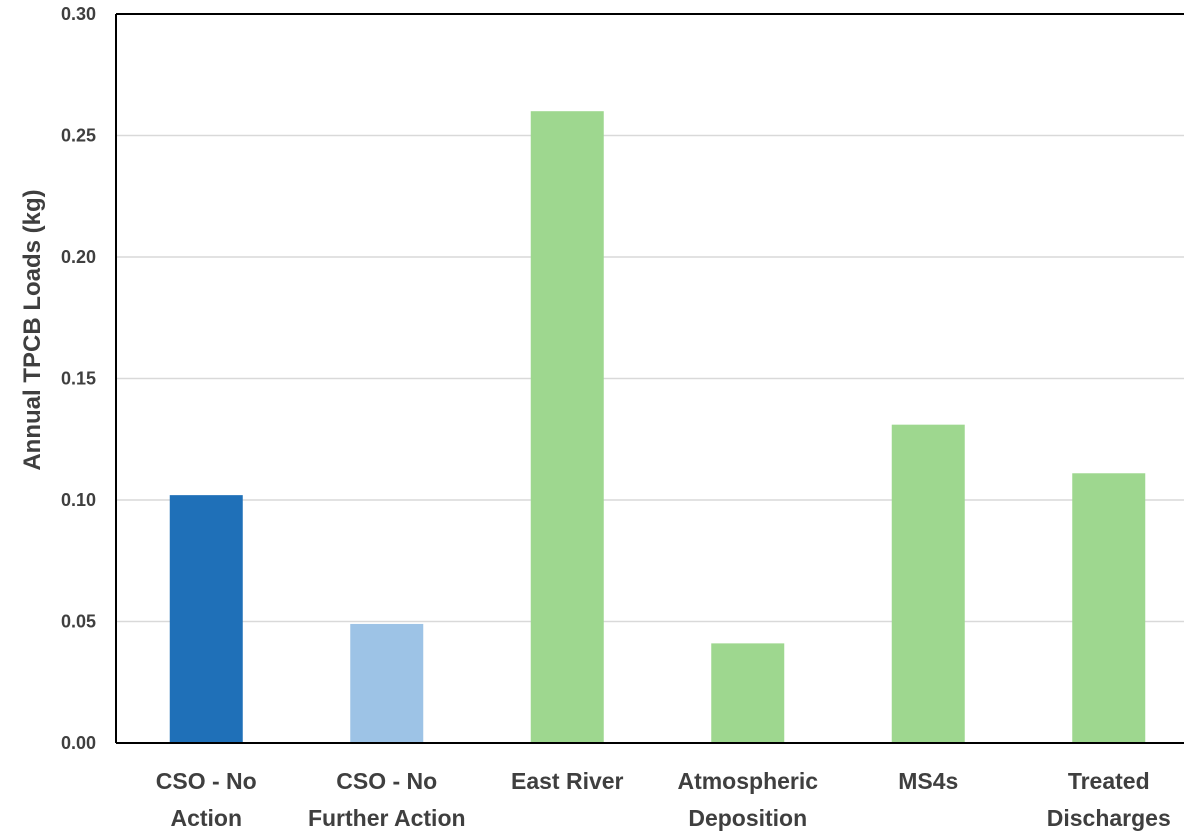  I want to click on category-label-line: Deposition, so click(747, 818).